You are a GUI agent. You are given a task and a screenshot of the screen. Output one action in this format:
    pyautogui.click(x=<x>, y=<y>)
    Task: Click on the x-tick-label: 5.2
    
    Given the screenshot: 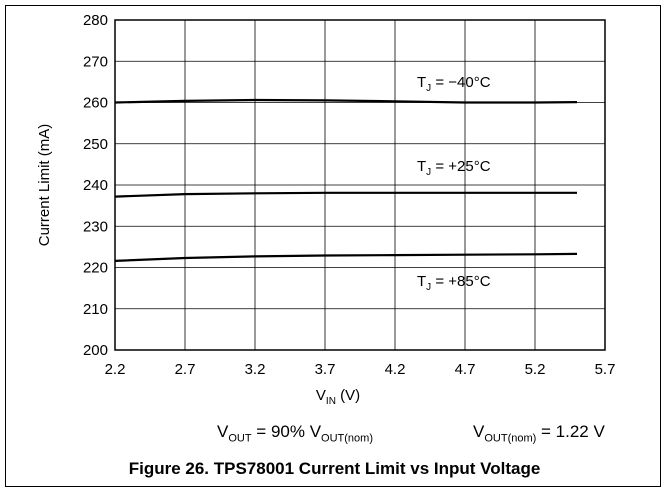 What is the action you would take?
    pyautogui.click(x=535, y=369)
    